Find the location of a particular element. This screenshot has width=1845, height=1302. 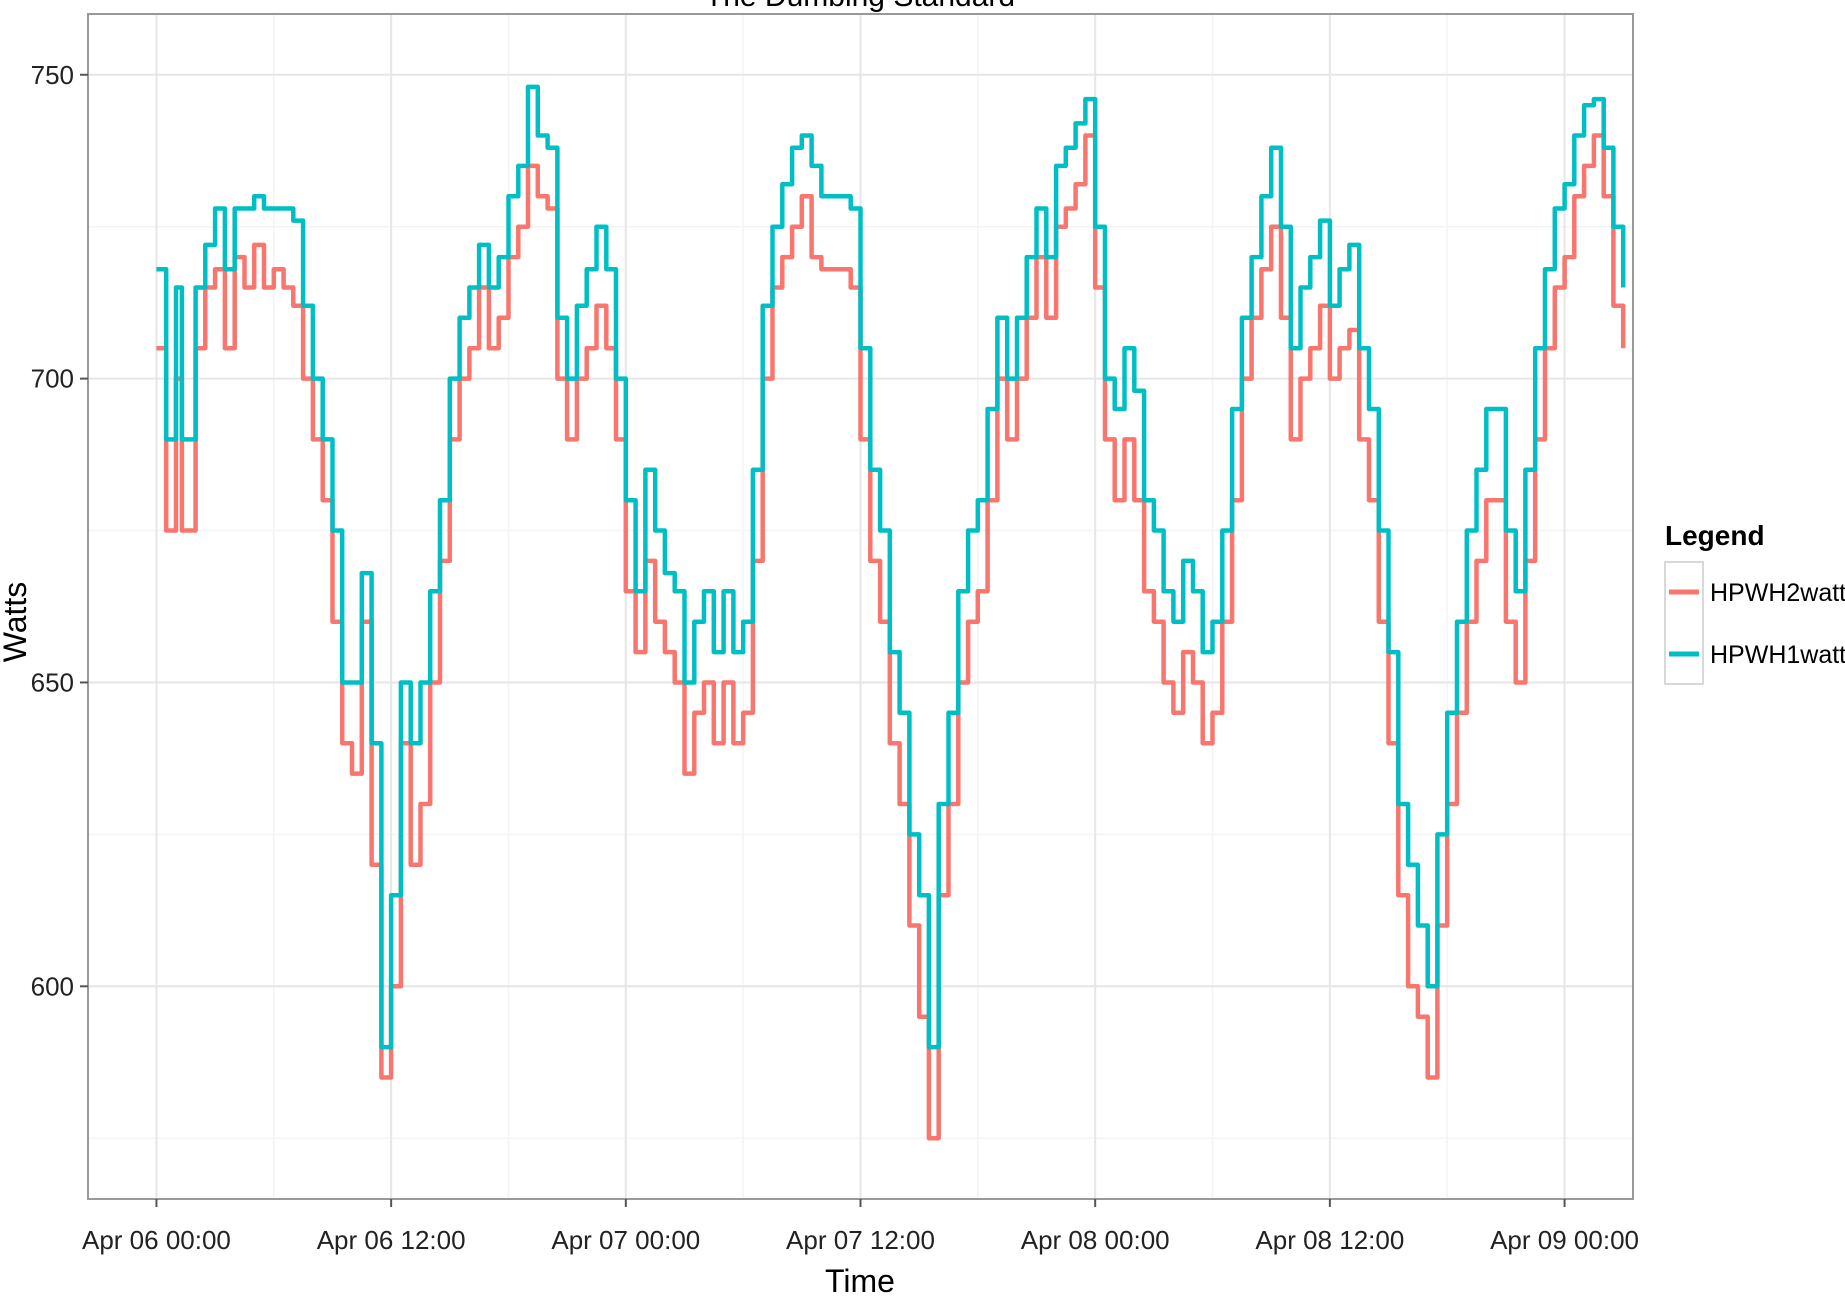

y-axis-label: Watts is located at coordinates (16, 622).